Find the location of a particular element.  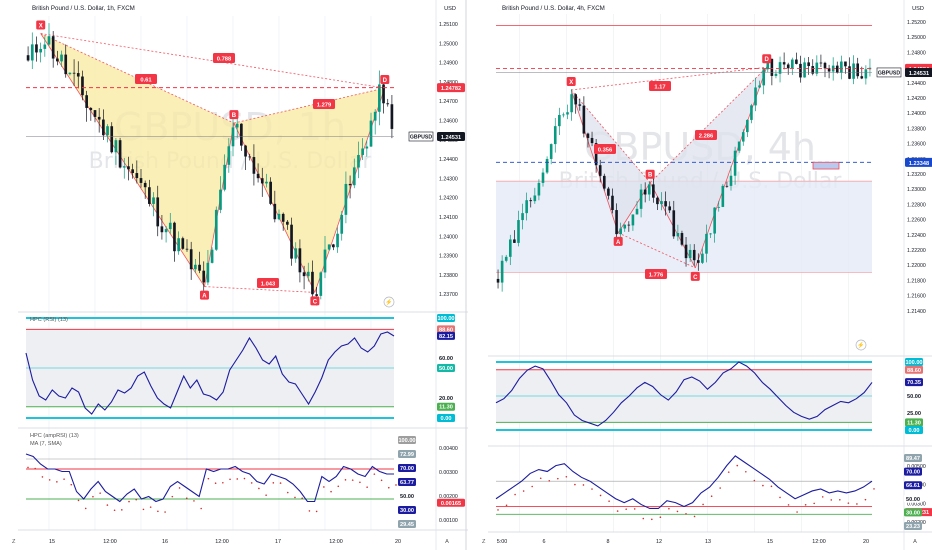

price-tick: 1.22600 is located at coordinates (916, 221).